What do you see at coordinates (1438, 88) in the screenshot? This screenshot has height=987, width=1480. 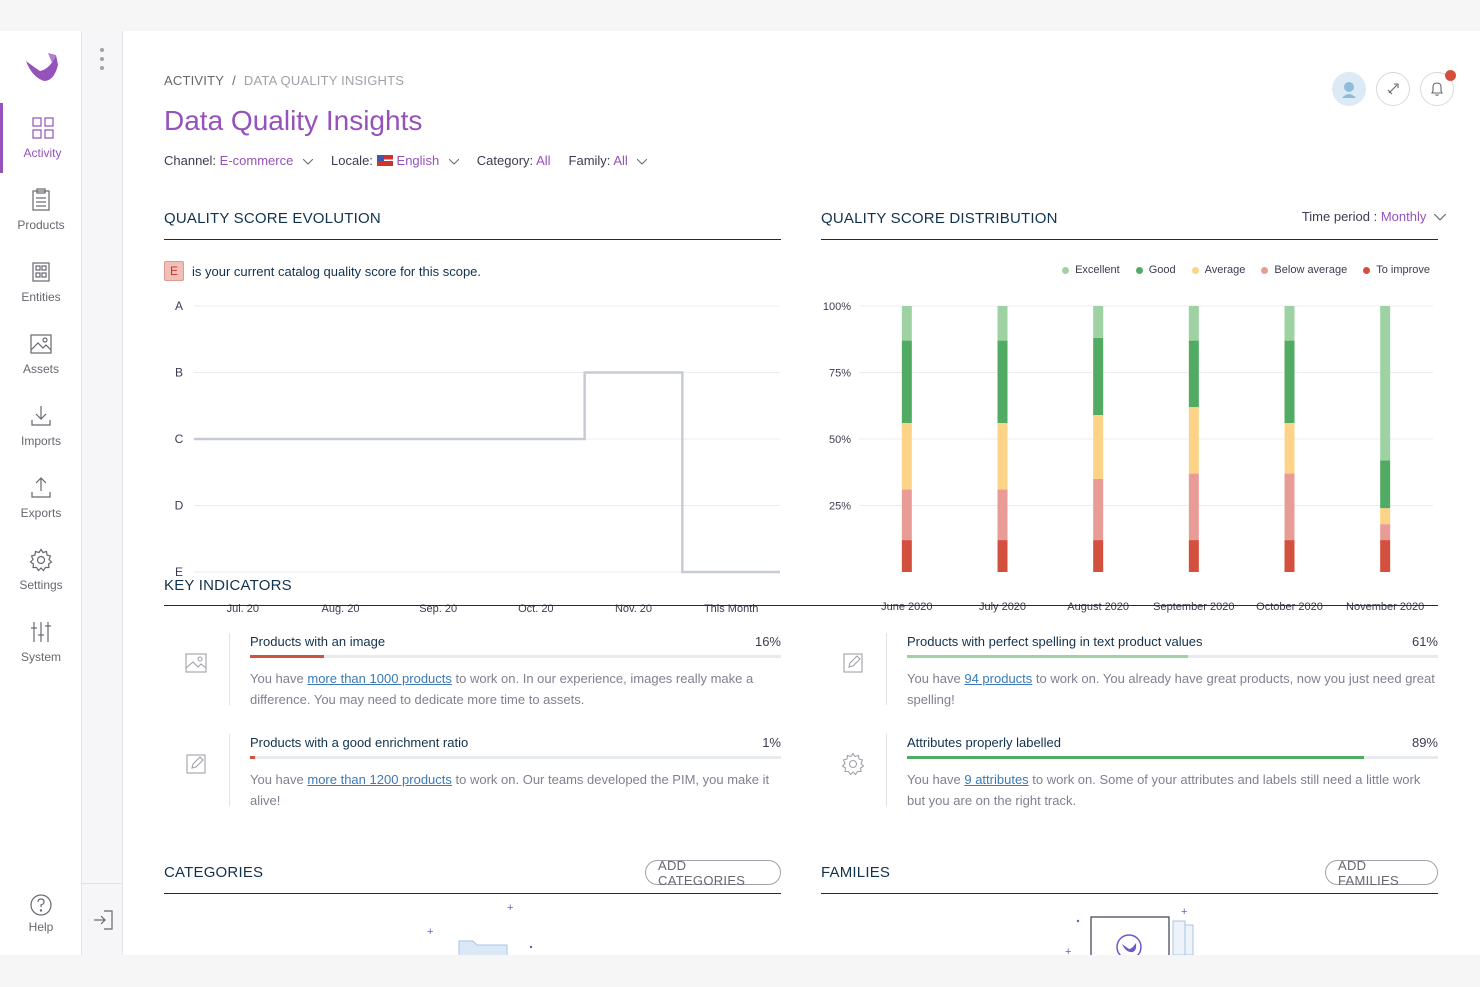 I see `notifications-button` at bounding box center [1438, 88].